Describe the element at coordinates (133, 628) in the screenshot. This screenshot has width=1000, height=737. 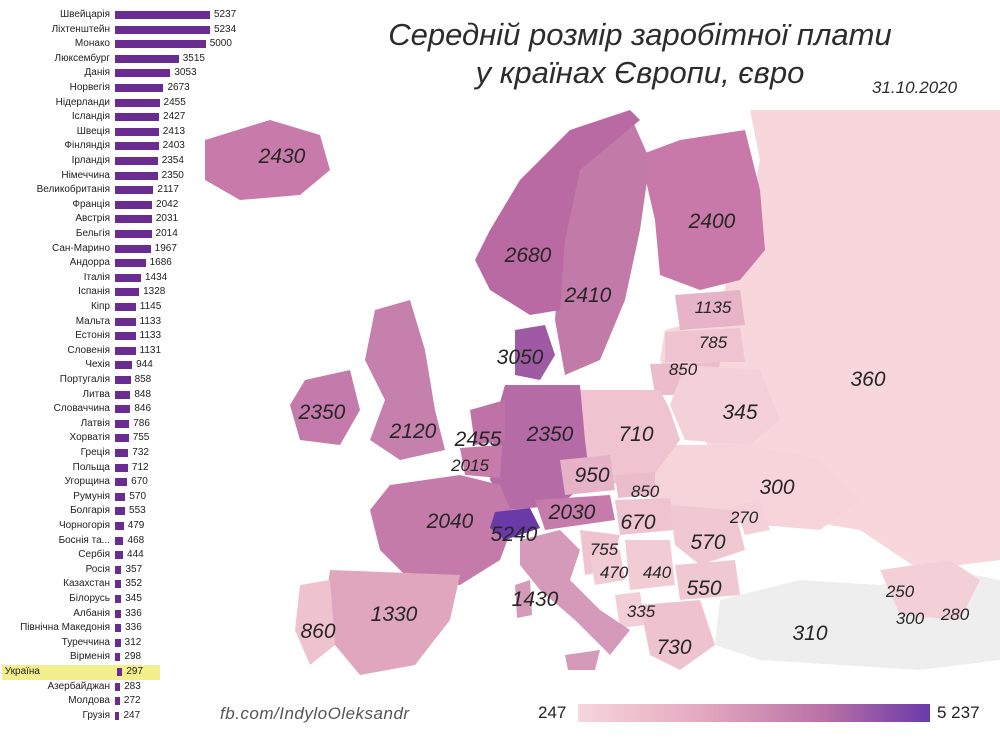
I see `bar-value-label: 336` at that location.